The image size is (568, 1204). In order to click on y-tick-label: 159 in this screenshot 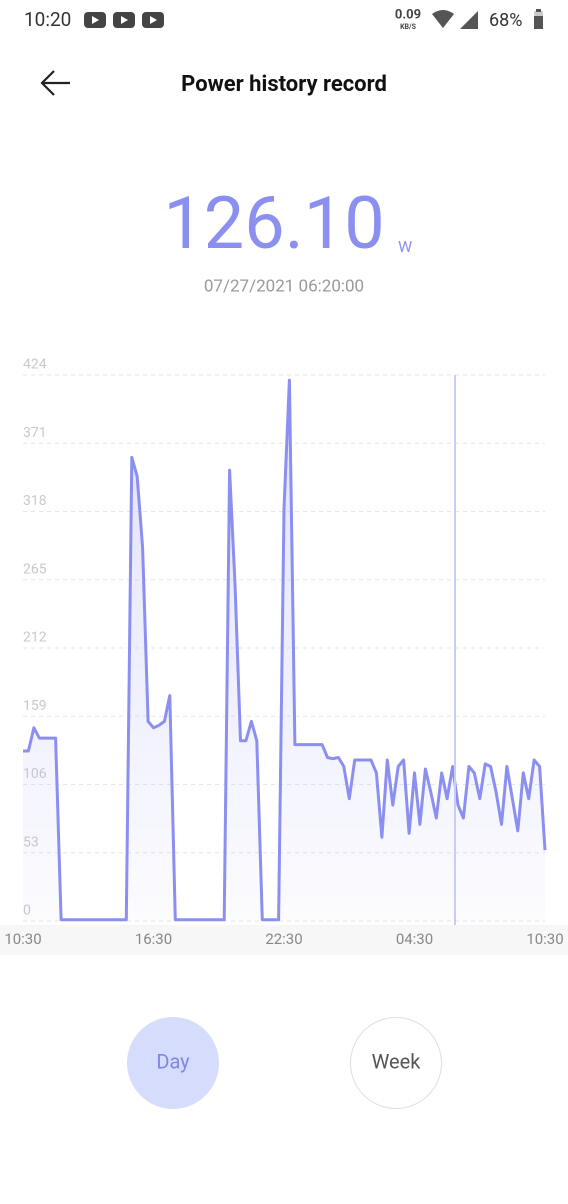, I will do `click(35, 706)`.